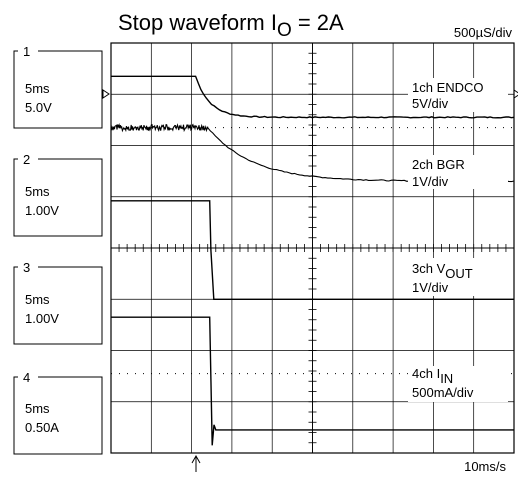 This screenshot has width=518, height=480. I want to click on channel-box-2: 2 5ms 1.00V, so click(58, 194).